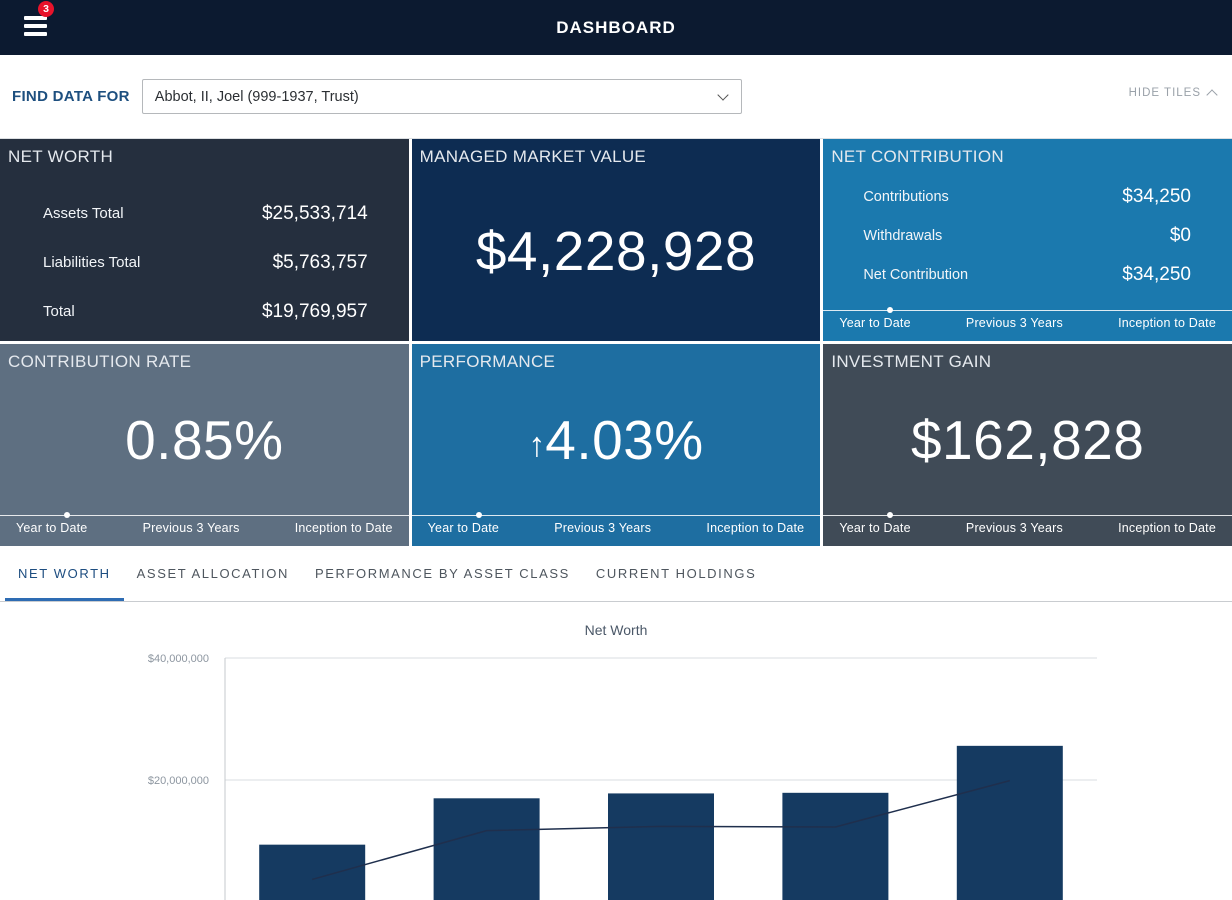 Image resolution: width=1232 pixels, height=900 pixels. Describe the element at coordinates (1027, 196) in the screenshot. I see `table-row: Contributions $34,250` at that location.